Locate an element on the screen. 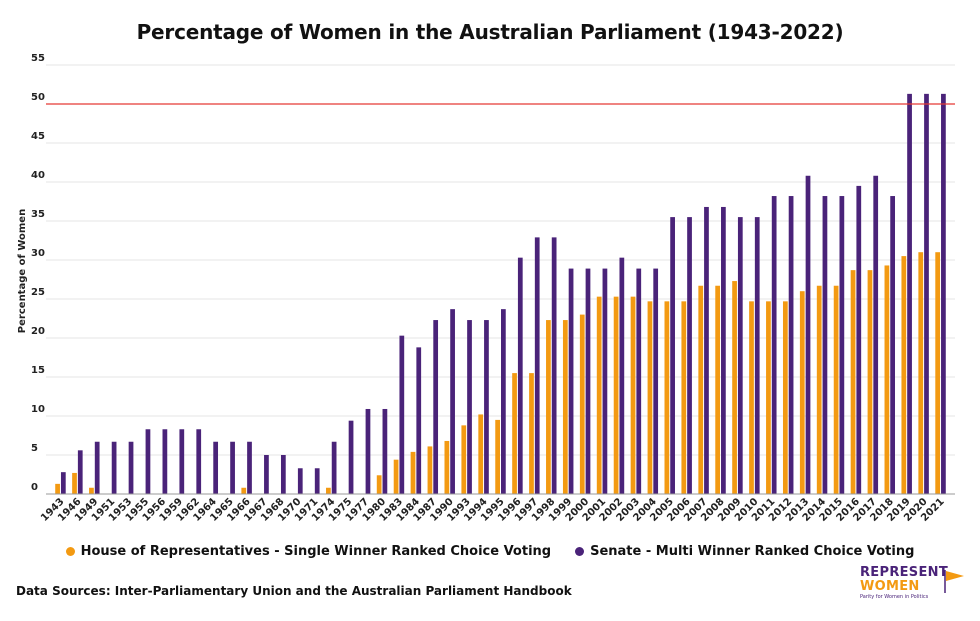  y-tick-label: 15 is located at coordinates (38, 370).